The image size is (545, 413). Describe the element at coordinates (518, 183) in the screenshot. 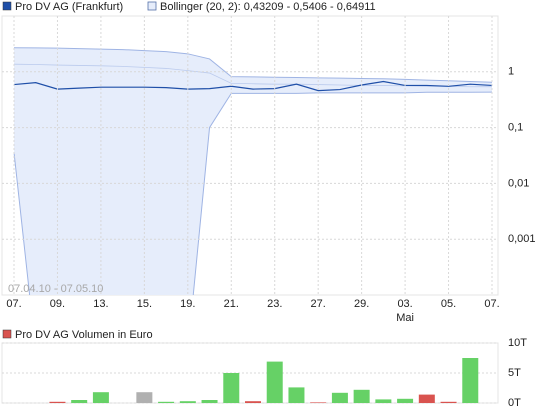

I see `y-tick-label: 0,01` at that location.